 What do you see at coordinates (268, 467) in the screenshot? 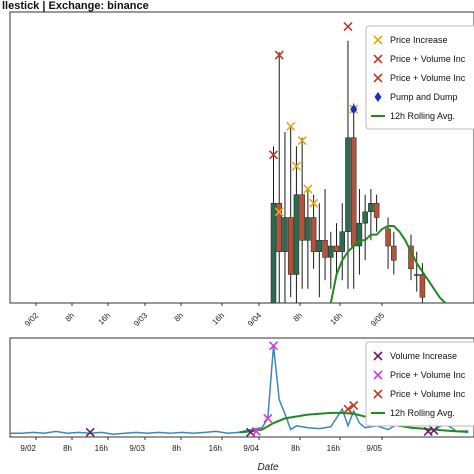
I see `x-axis-label: Date` at bounding box center [268, 467].